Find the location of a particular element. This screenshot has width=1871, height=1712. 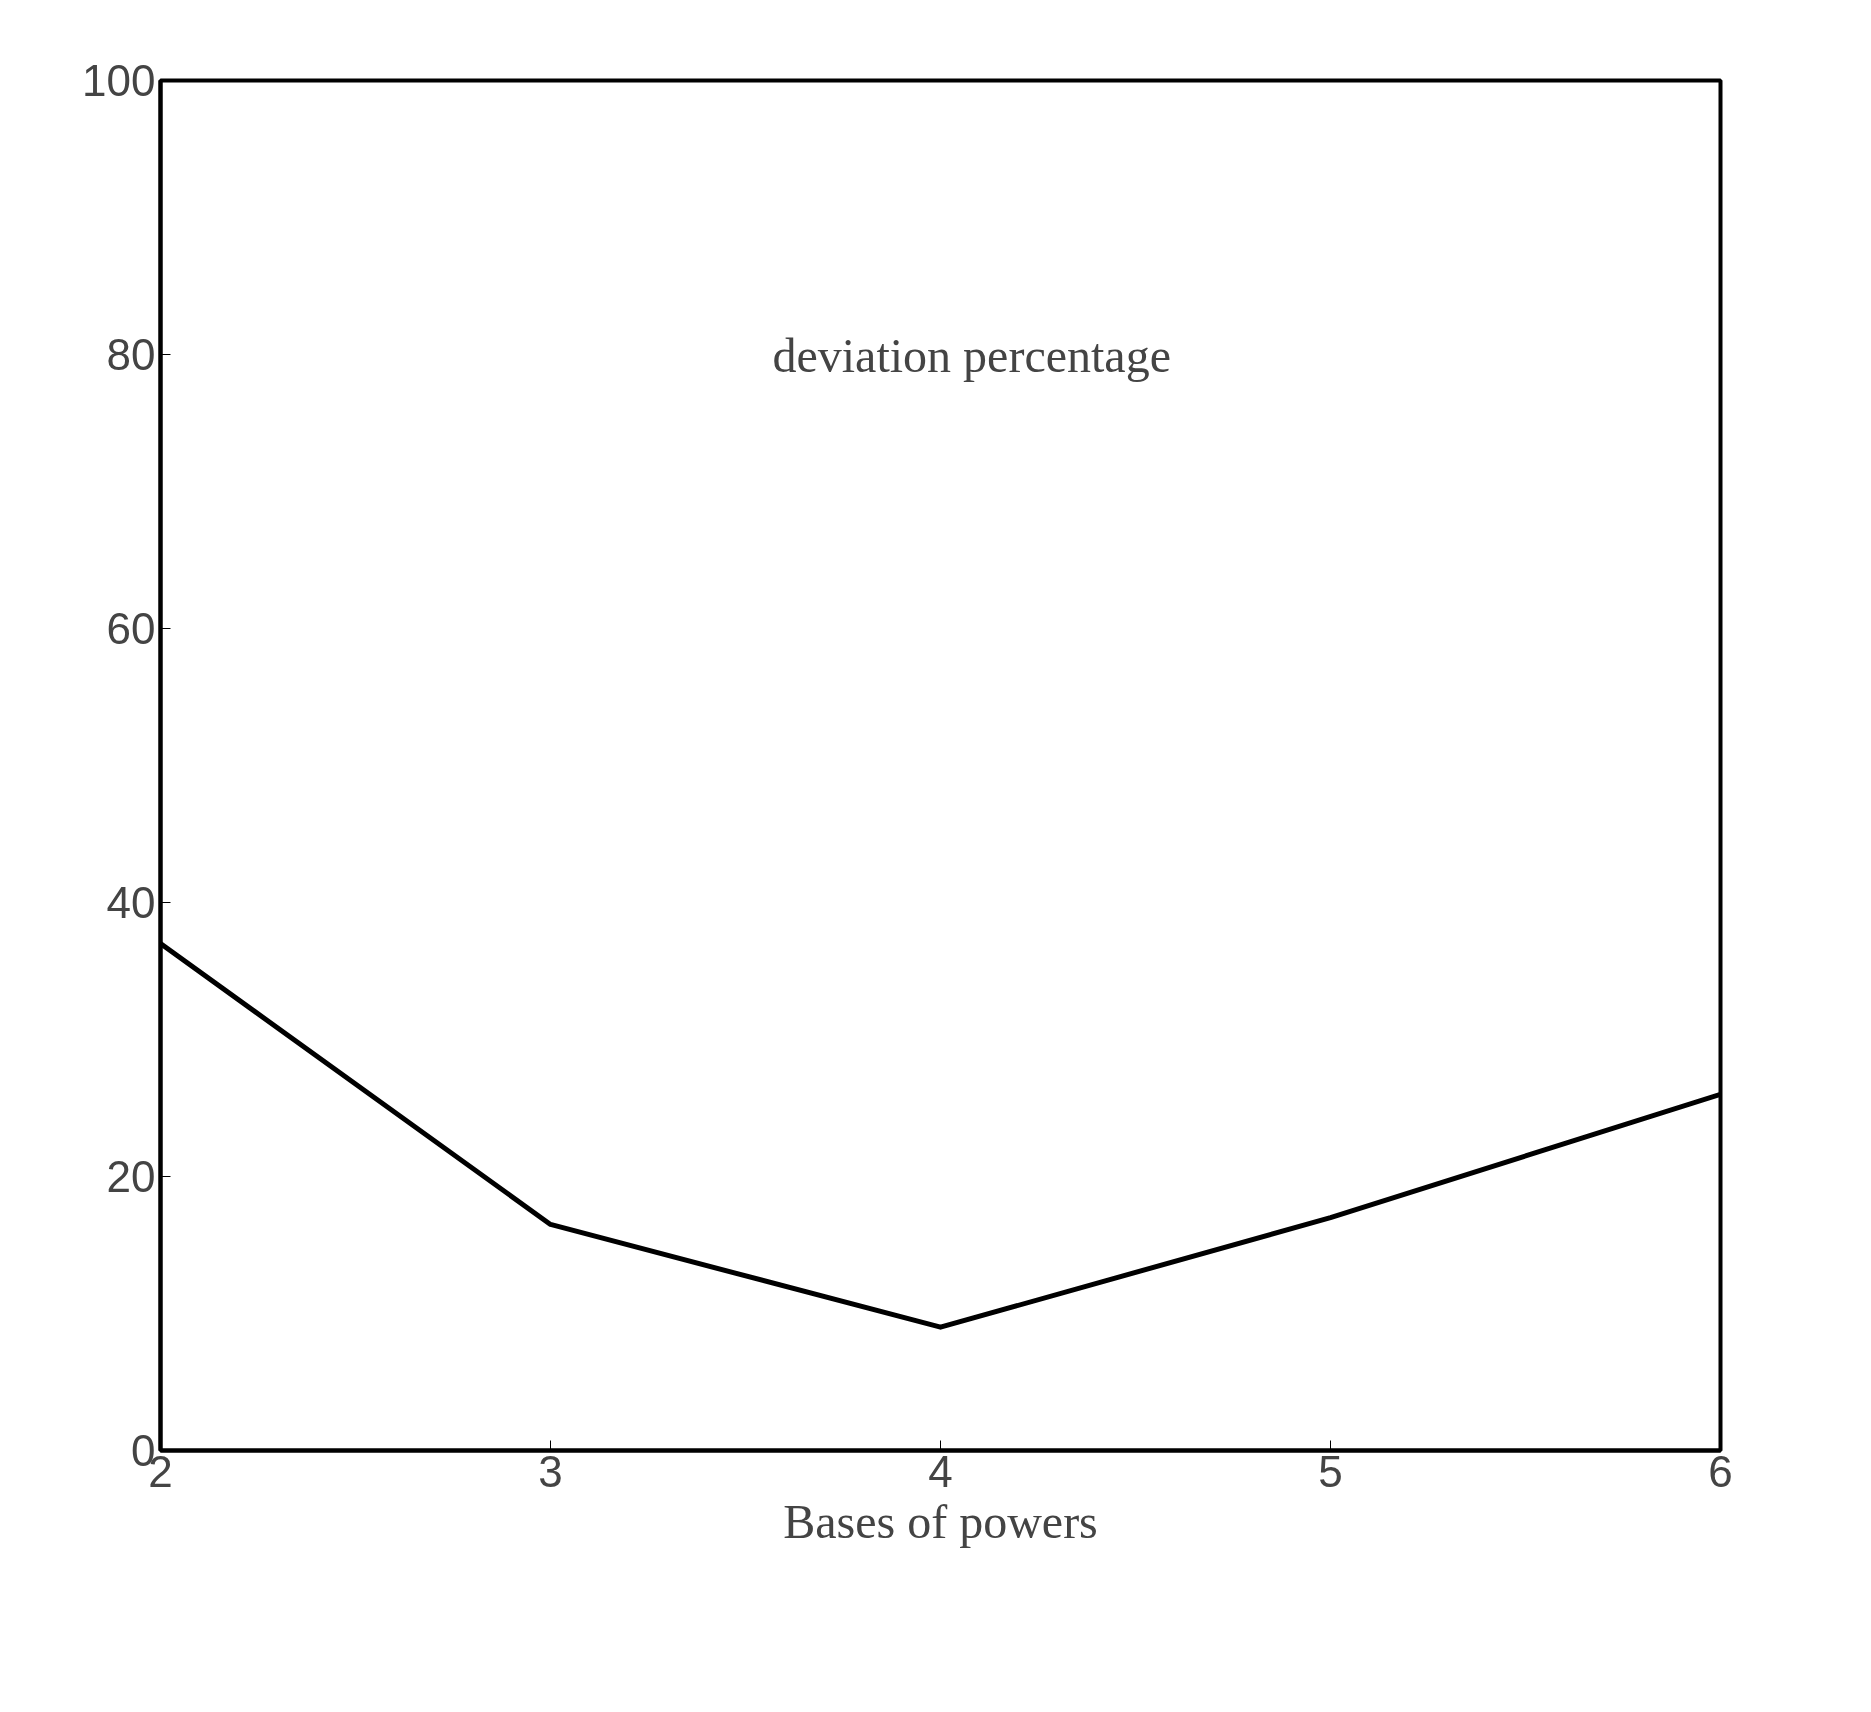

x-tick-label: 4 is located at coordinates (940, 1471).